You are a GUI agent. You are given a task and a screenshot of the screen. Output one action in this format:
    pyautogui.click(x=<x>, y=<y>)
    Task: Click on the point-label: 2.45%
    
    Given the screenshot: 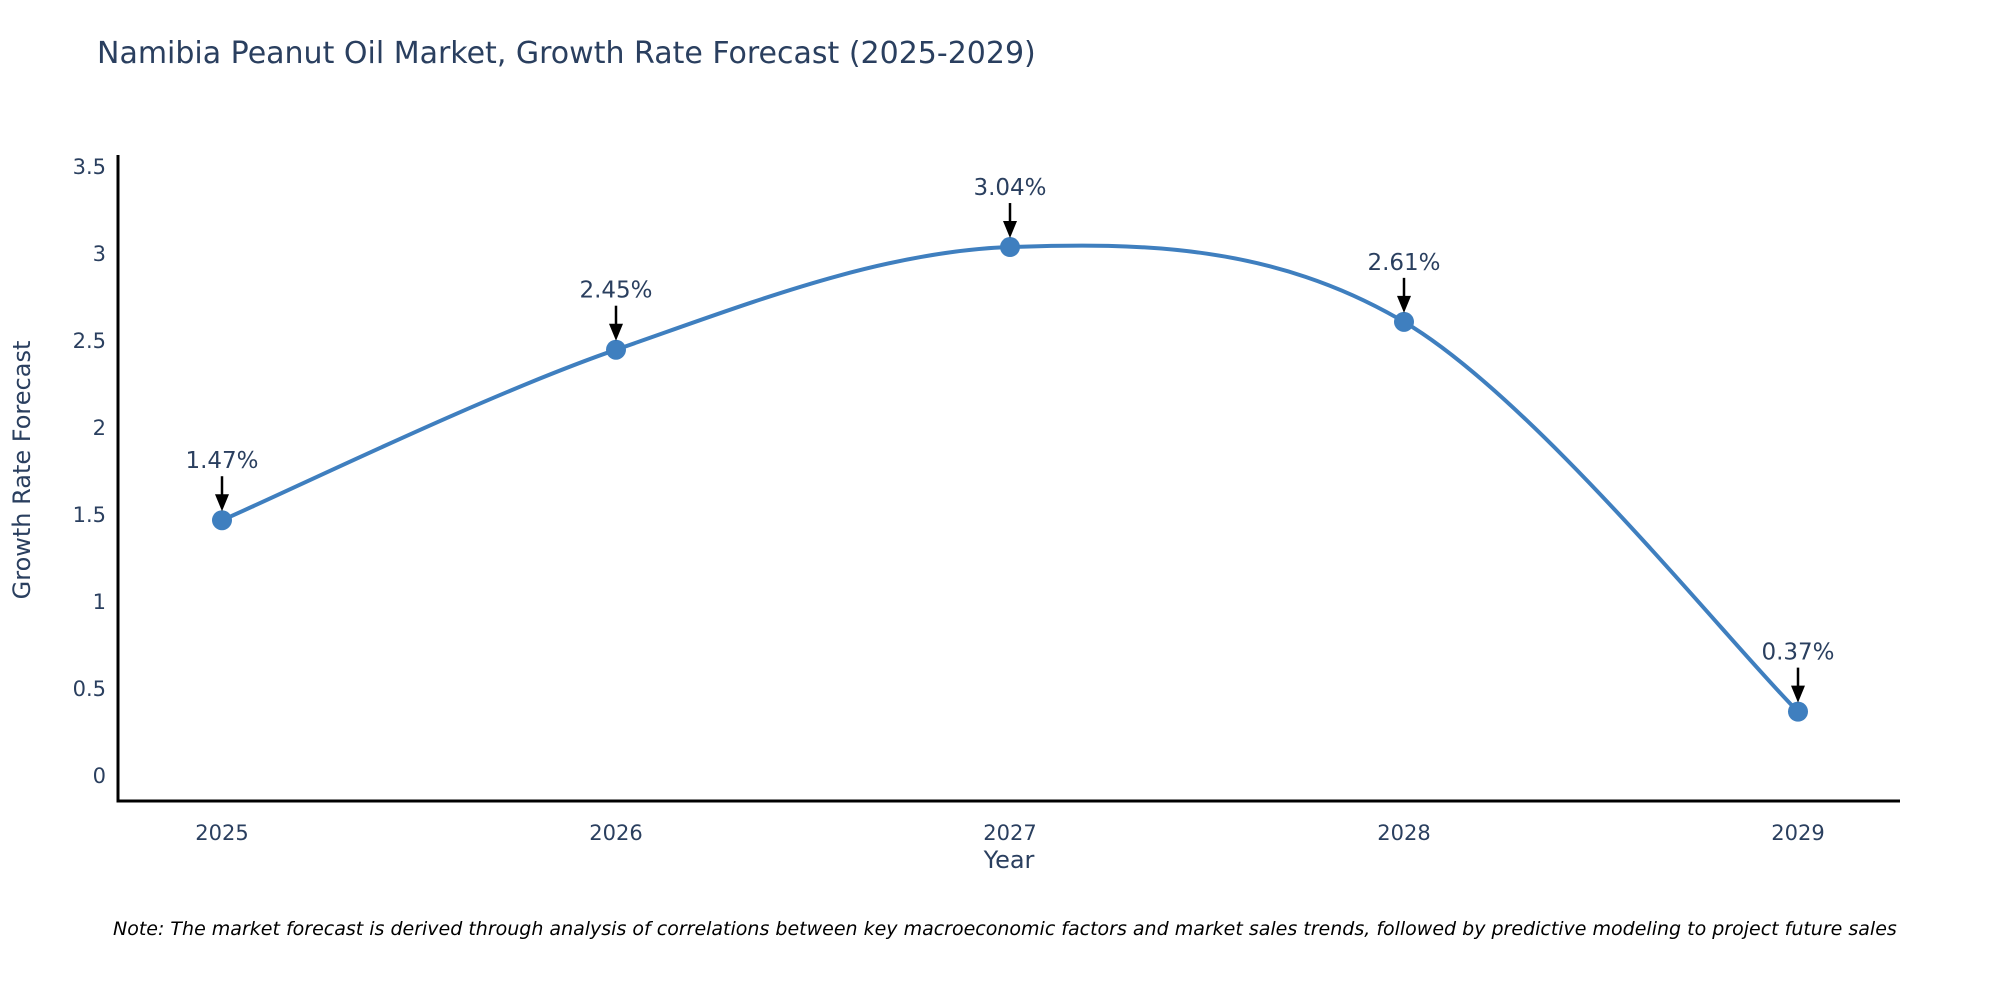 What is the action you would take?
    pyautogui.click(x=615, y=291)
    